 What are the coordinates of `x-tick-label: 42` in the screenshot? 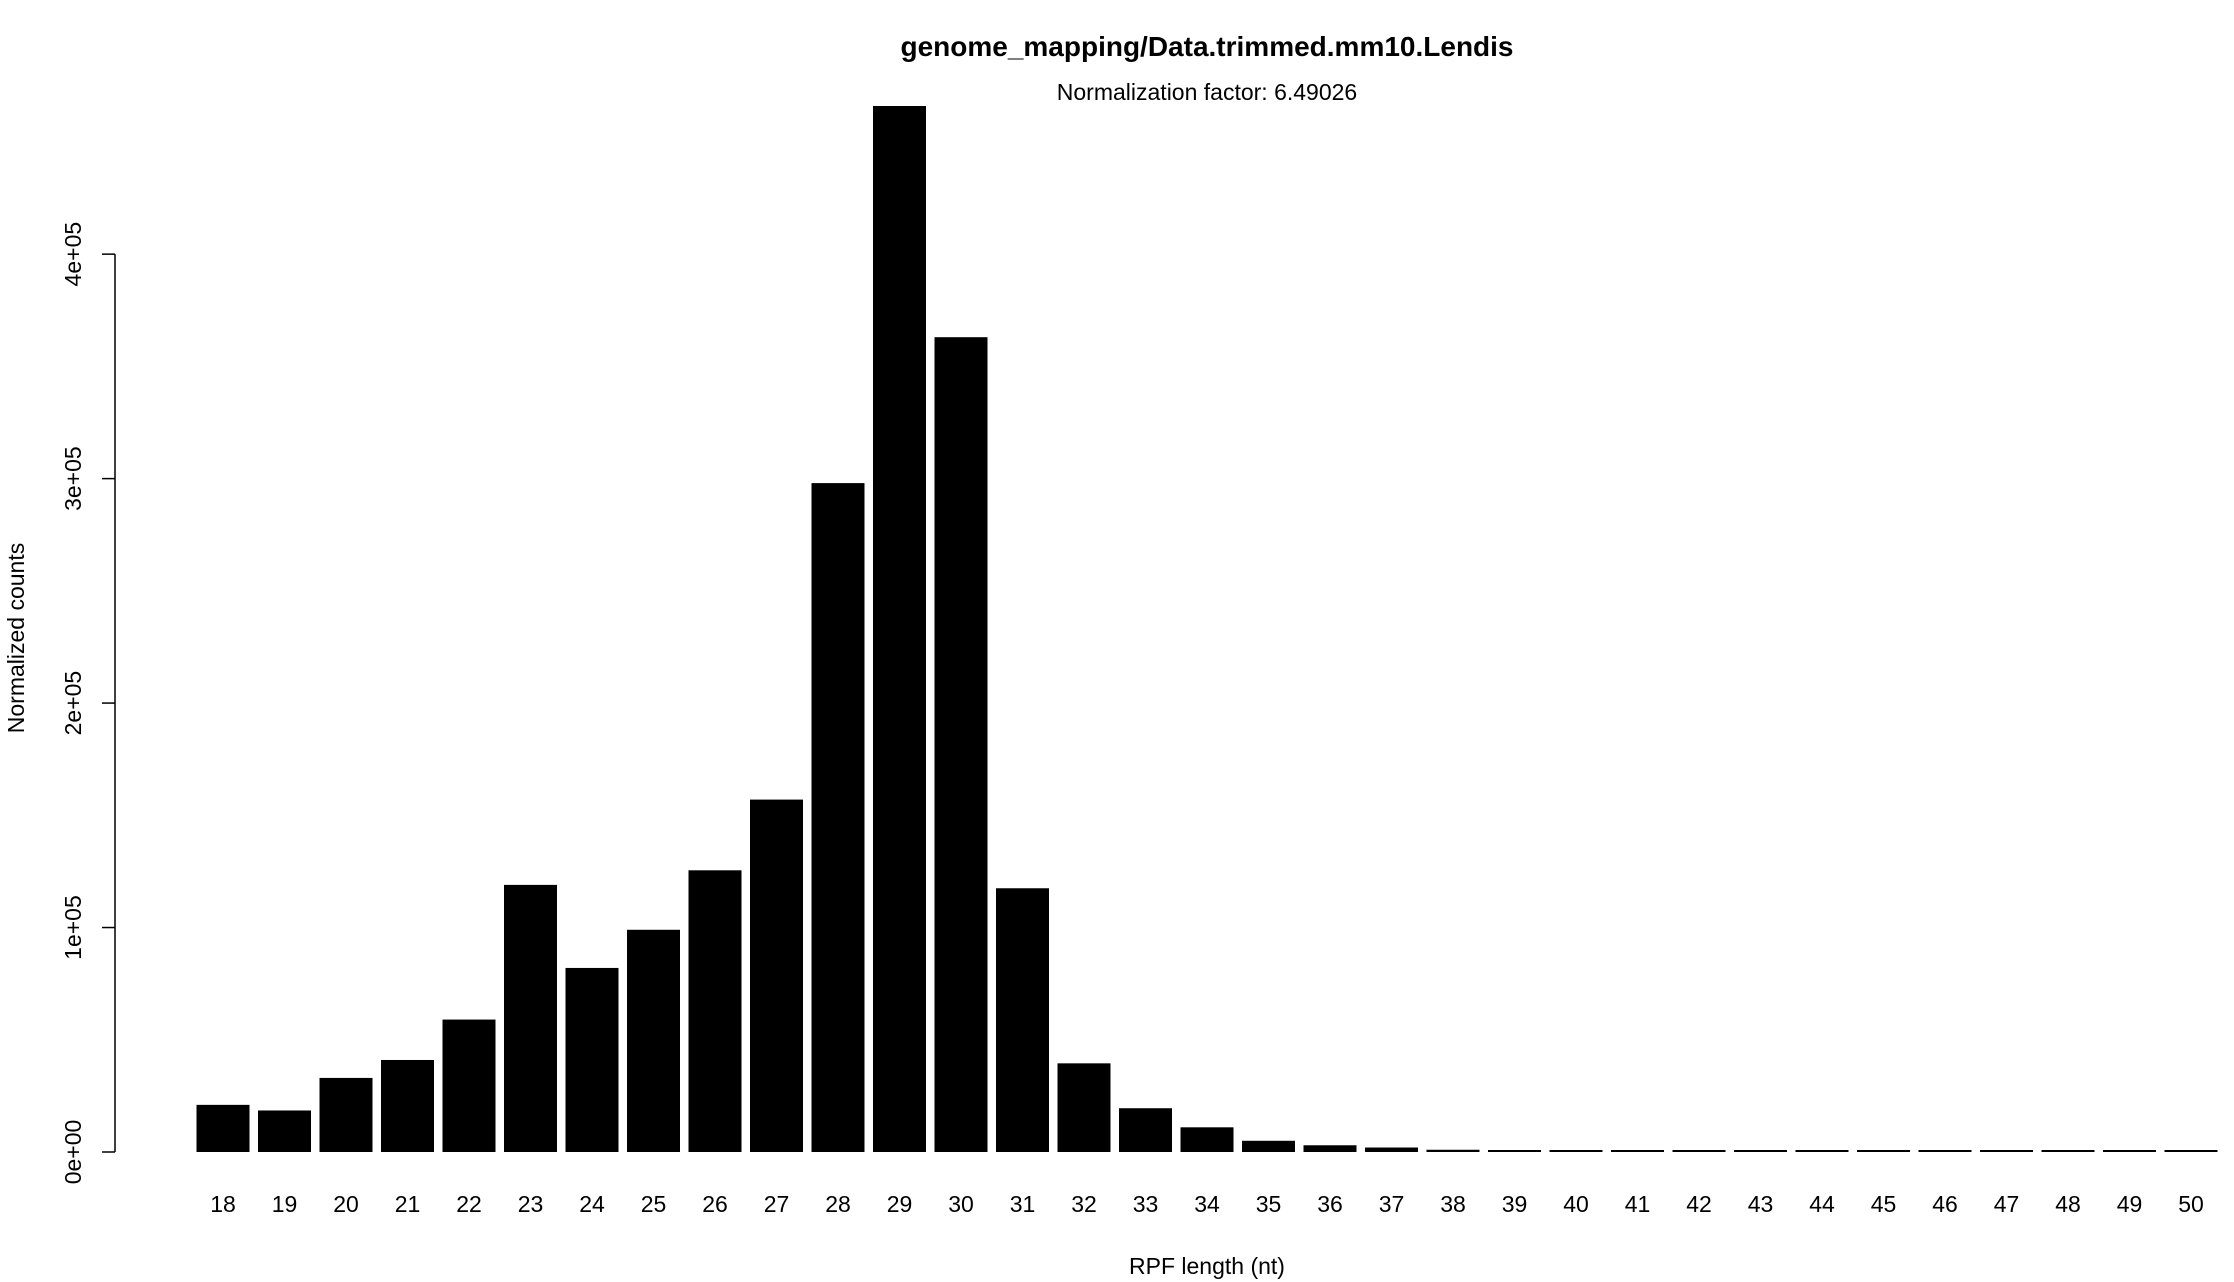 It's located at (1699, 1204).